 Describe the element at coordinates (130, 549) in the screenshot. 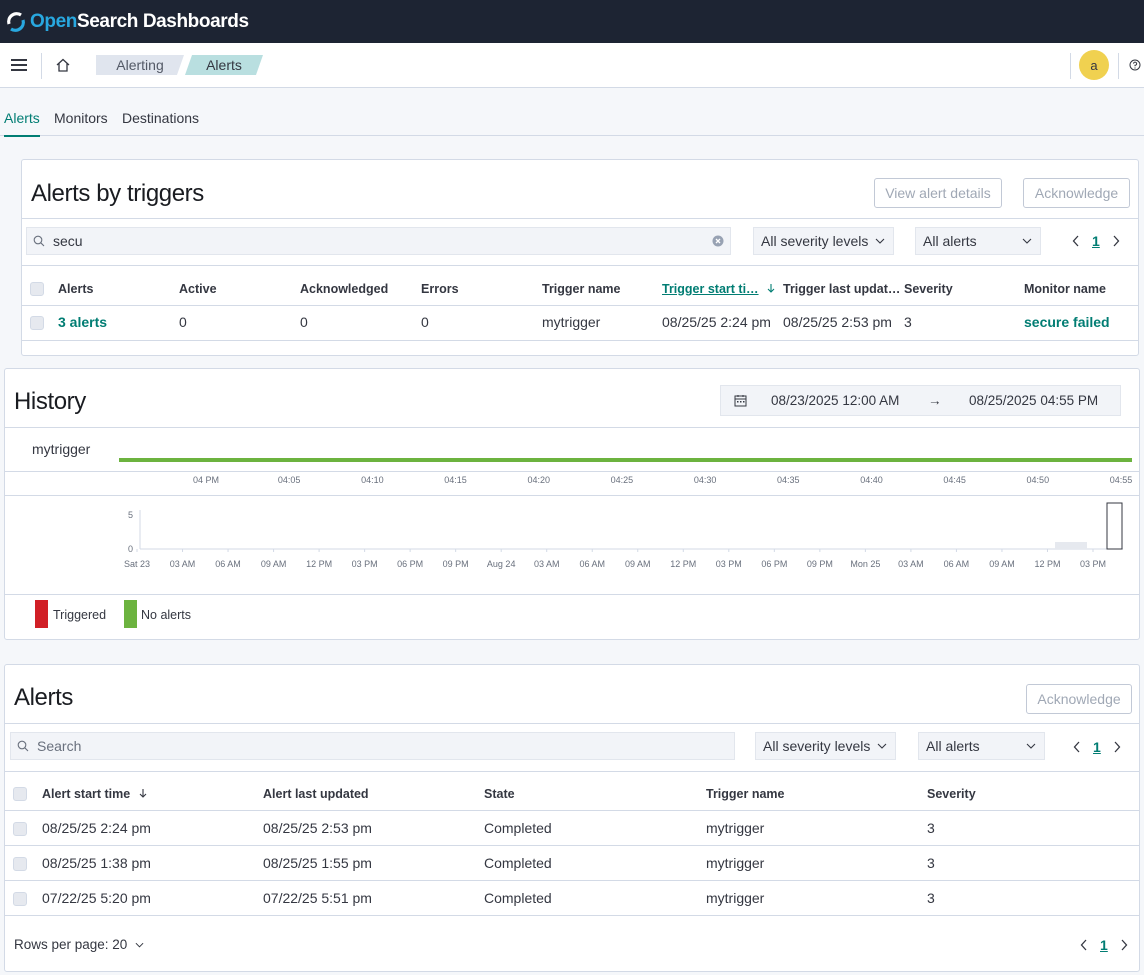

I see `y-tick-label: 0` at that location.